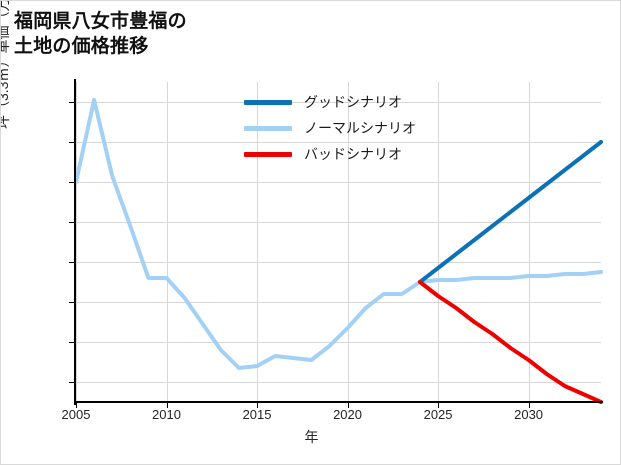  I want to click on legend-label: ノーマルシナリオ, so click(360, 128).